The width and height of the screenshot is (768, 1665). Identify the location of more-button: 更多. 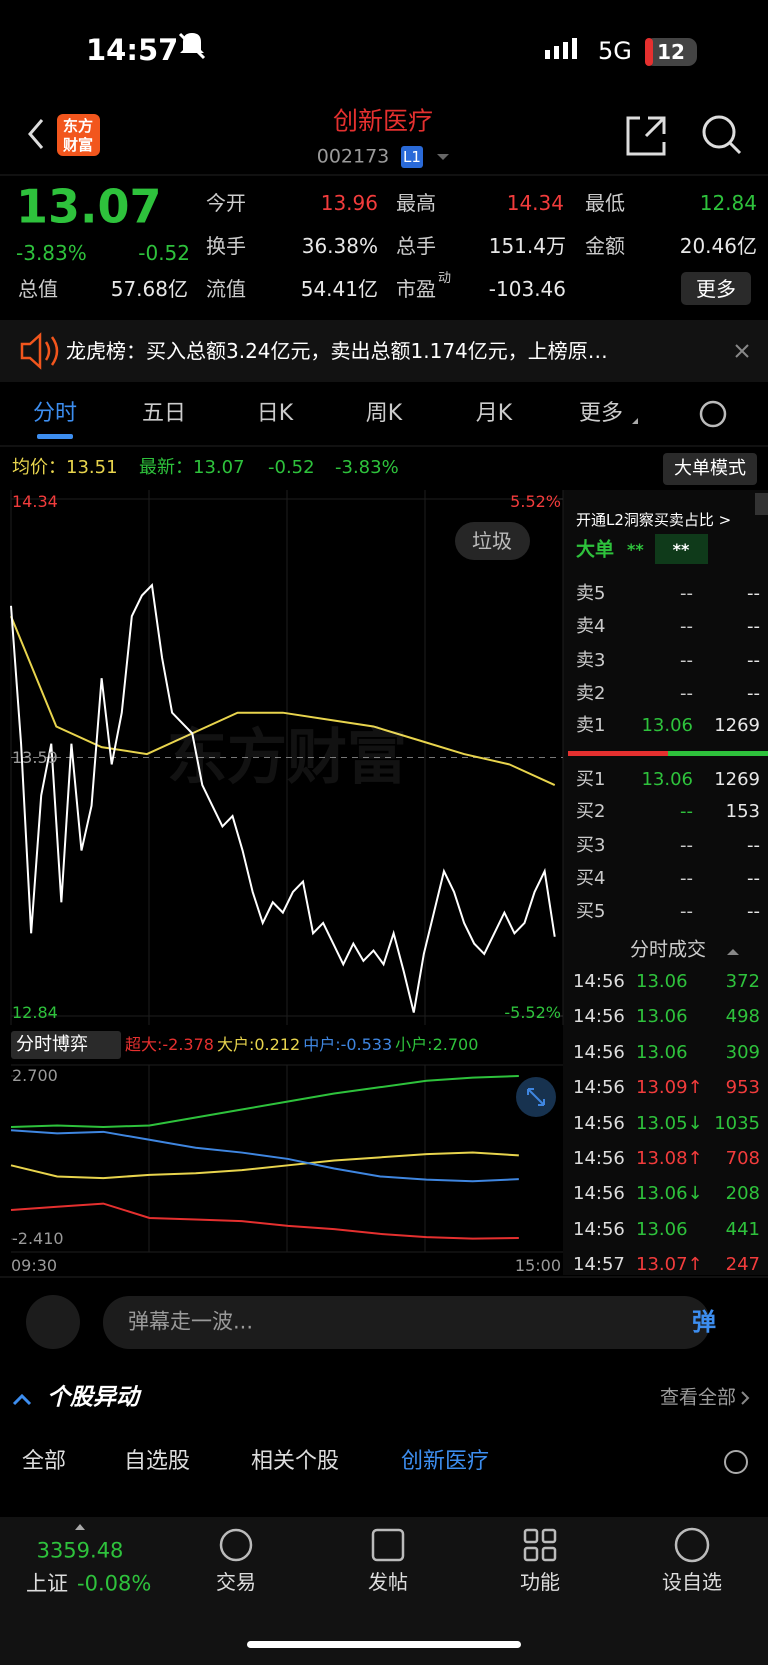
(716, 289).